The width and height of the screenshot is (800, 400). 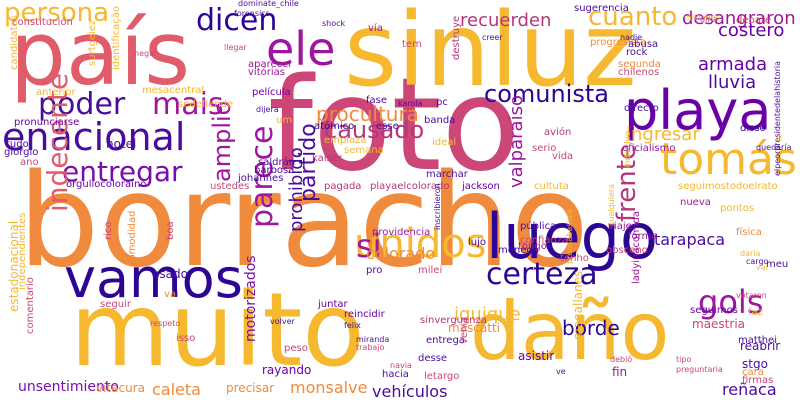 I want to click on cloud-word: causado, so click(x=374, y=130).